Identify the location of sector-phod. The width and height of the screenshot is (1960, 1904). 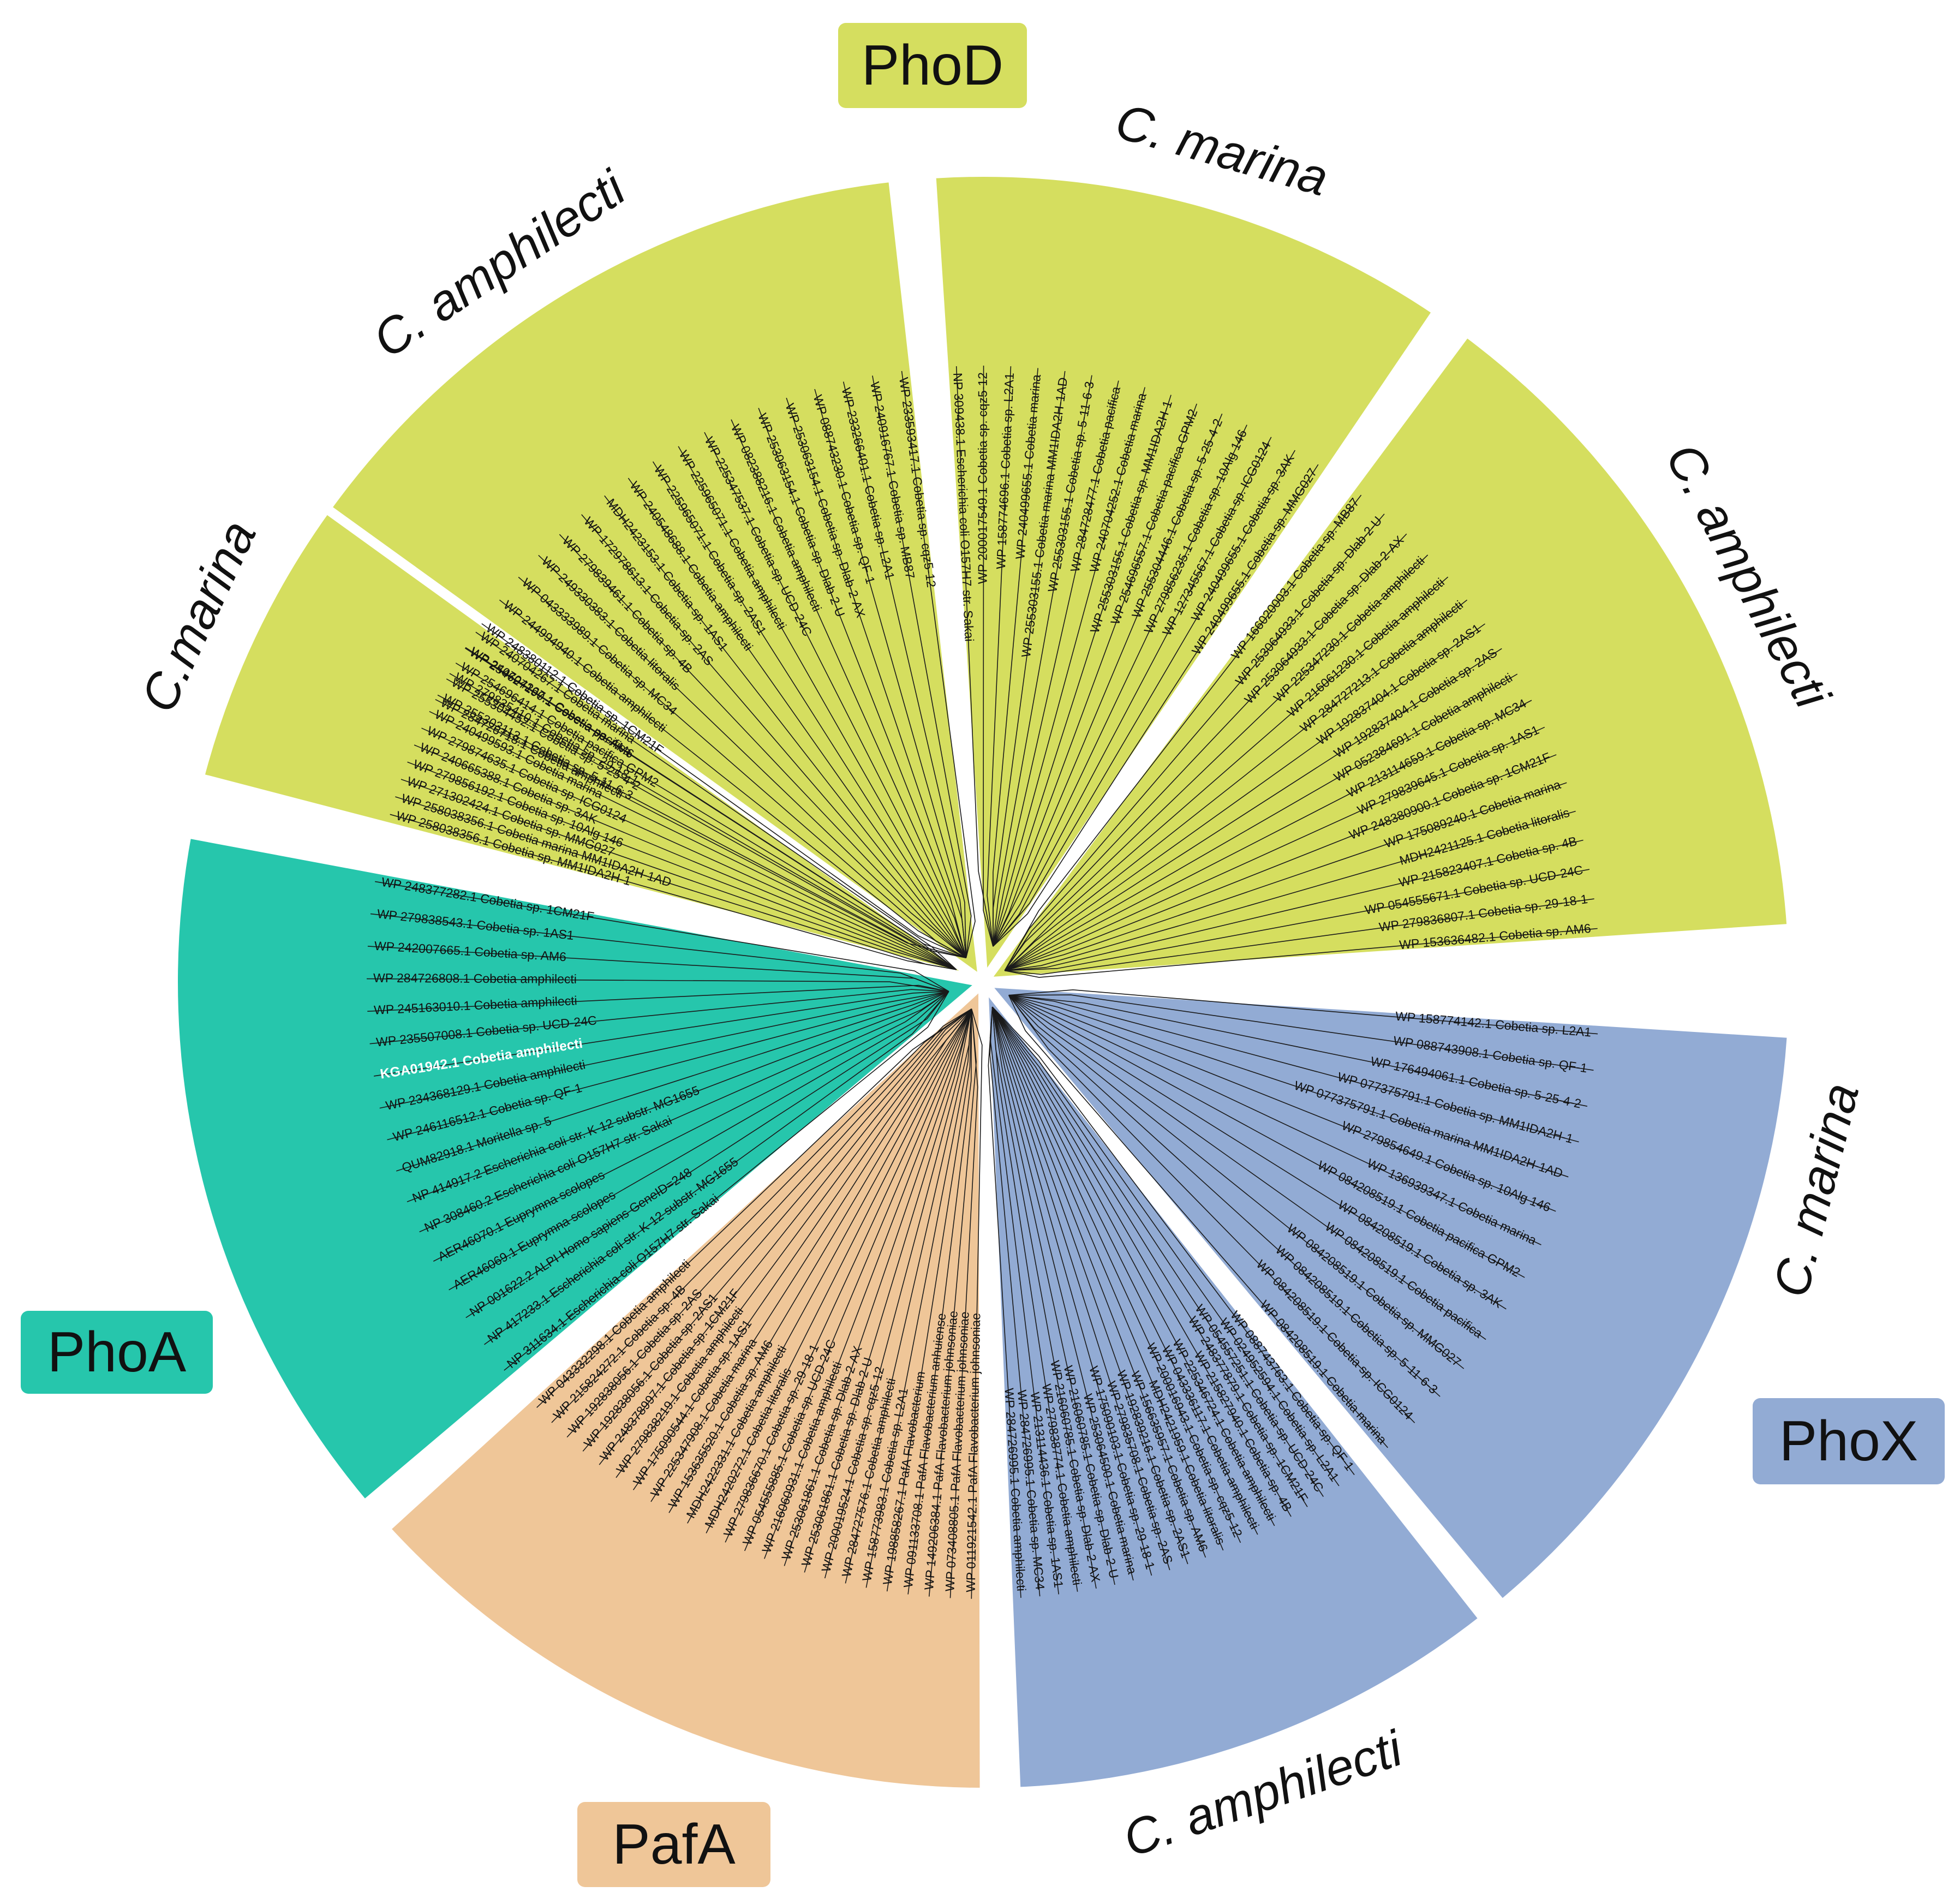
(1385, 656).